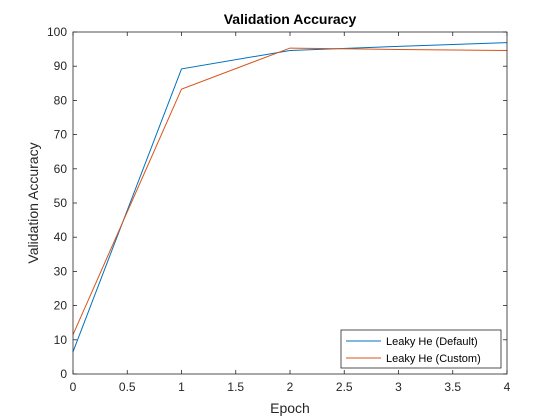 Image resolution: width=560 pixels, height=420 pixels. What do you see at coordinates (61, 237) in the screenshot?
I see `y-tick-label: 40` at bounding box center [61, 237].